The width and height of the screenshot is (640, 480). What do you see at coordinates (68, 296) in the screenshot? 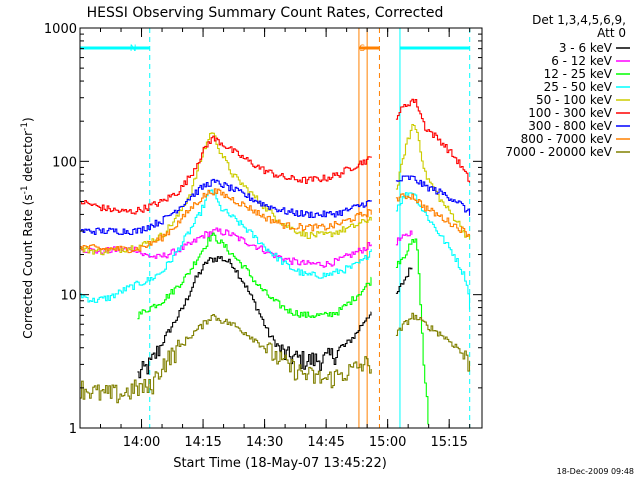
I see `y-tick-label-1: 10` at bounding box center [68, 296].